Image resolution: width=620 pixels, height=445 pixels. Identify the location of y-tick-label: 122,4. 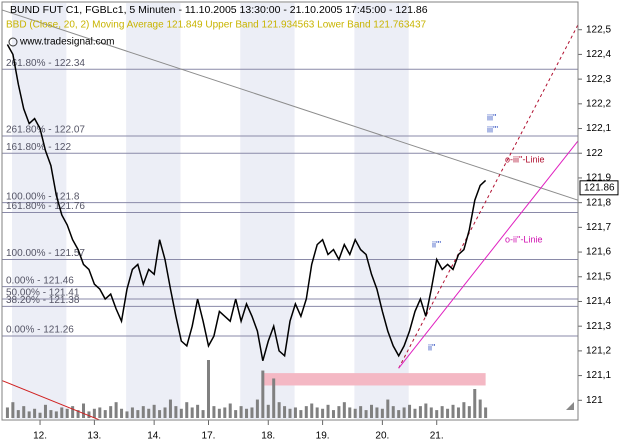
(598, 54).